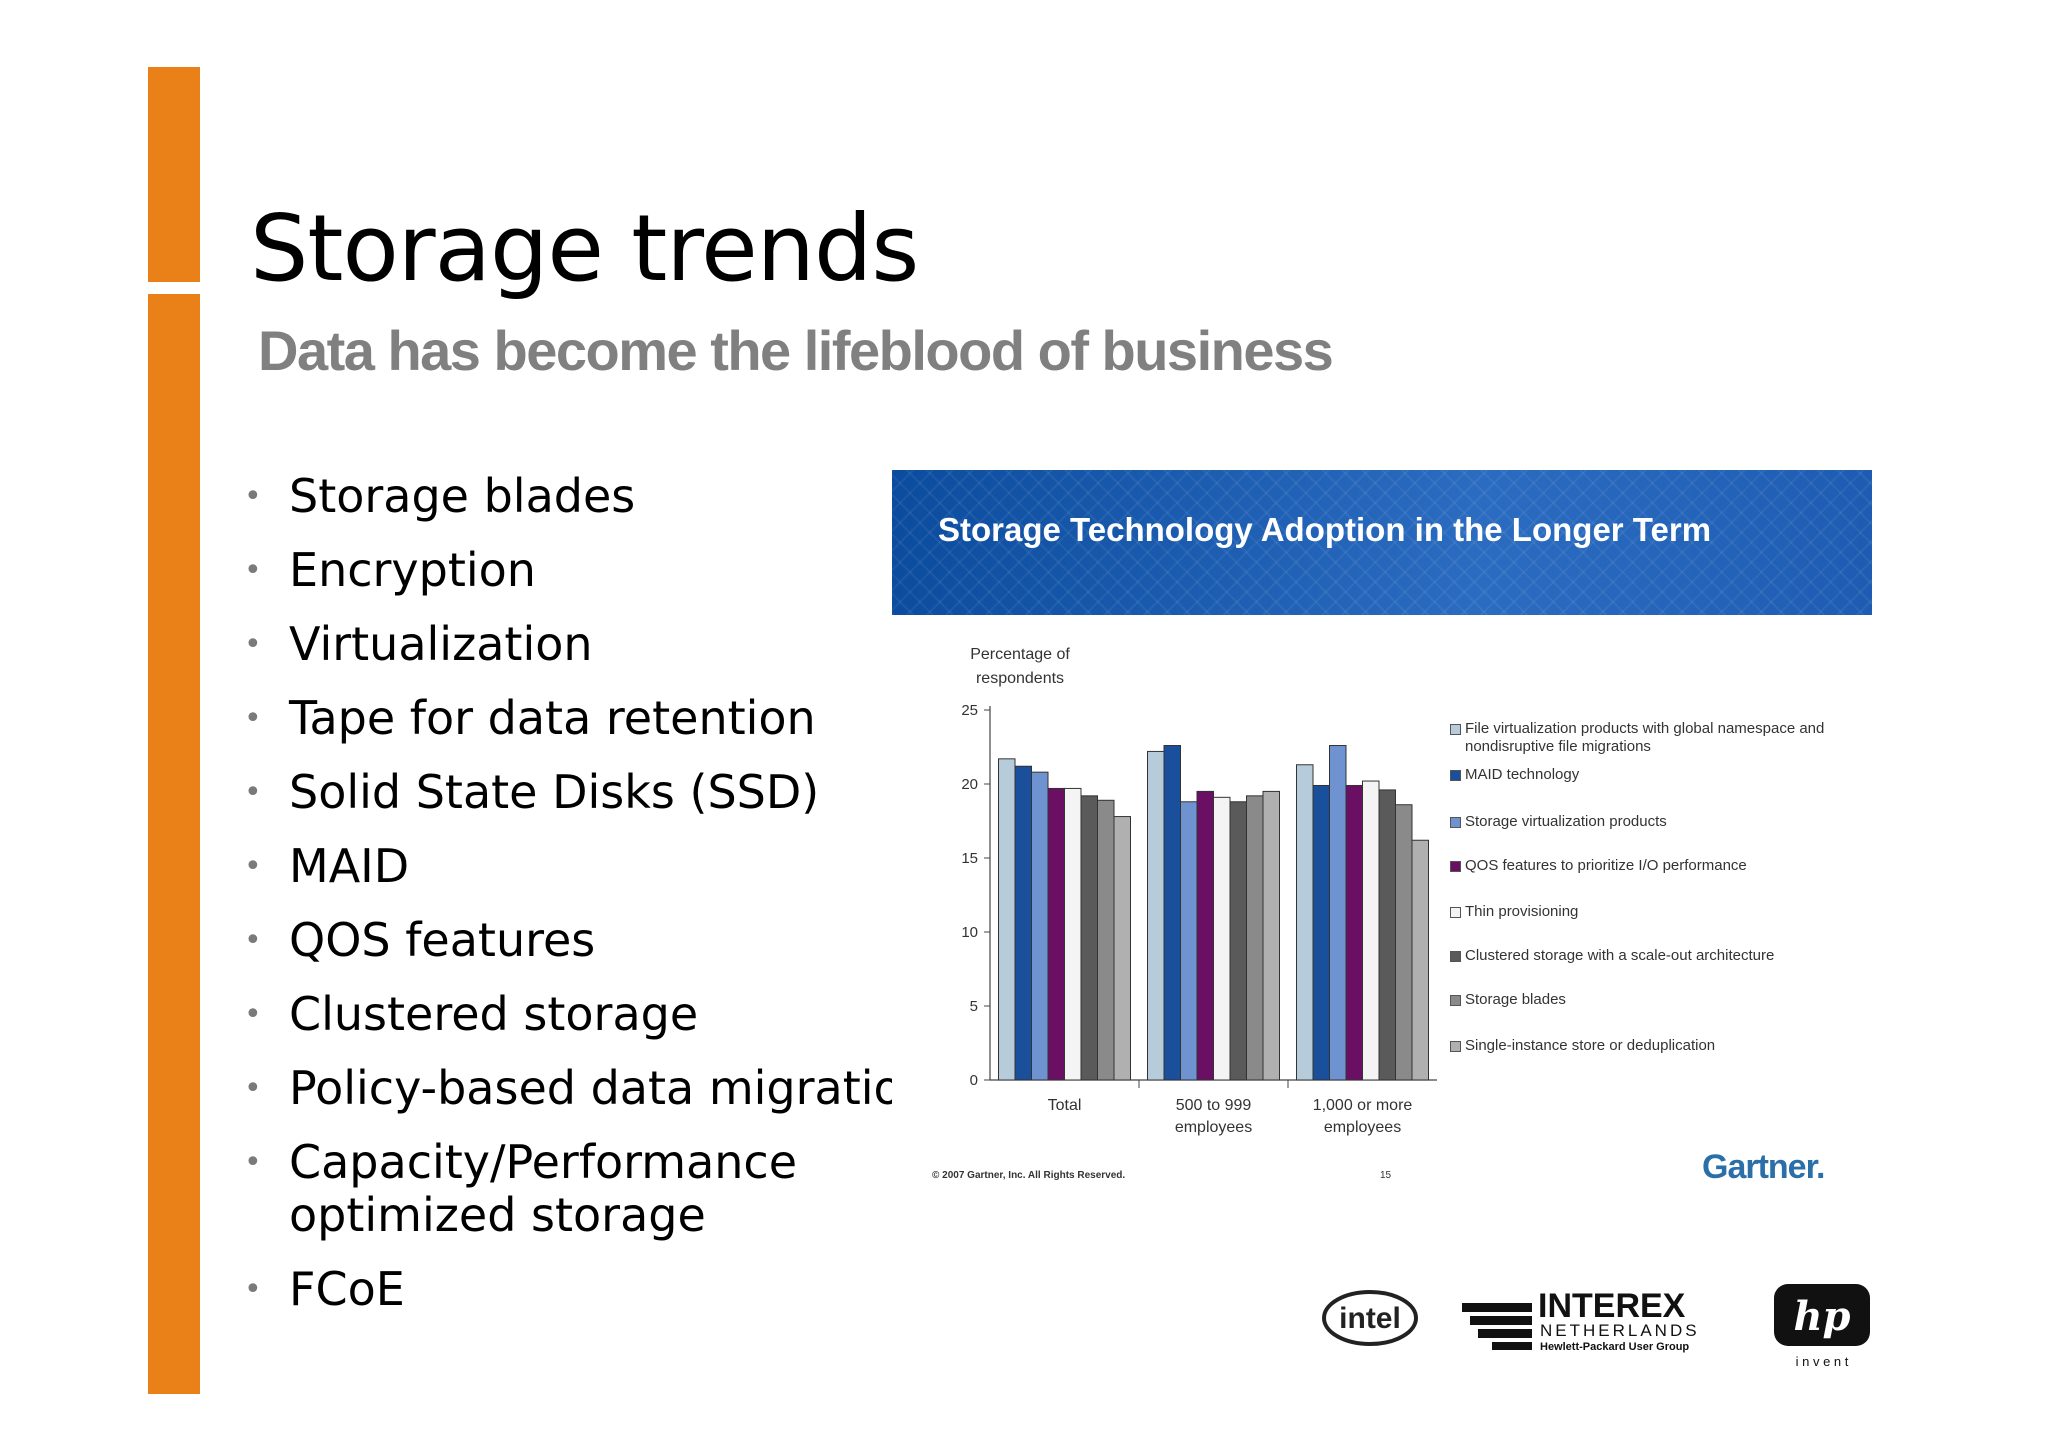 The height and width of the screenshot is (1447, 2048). What do you see at coordinates (974, 1006) in the screenshot?
I see `y-tick-label: 5` at bounding box center [974, 1006].